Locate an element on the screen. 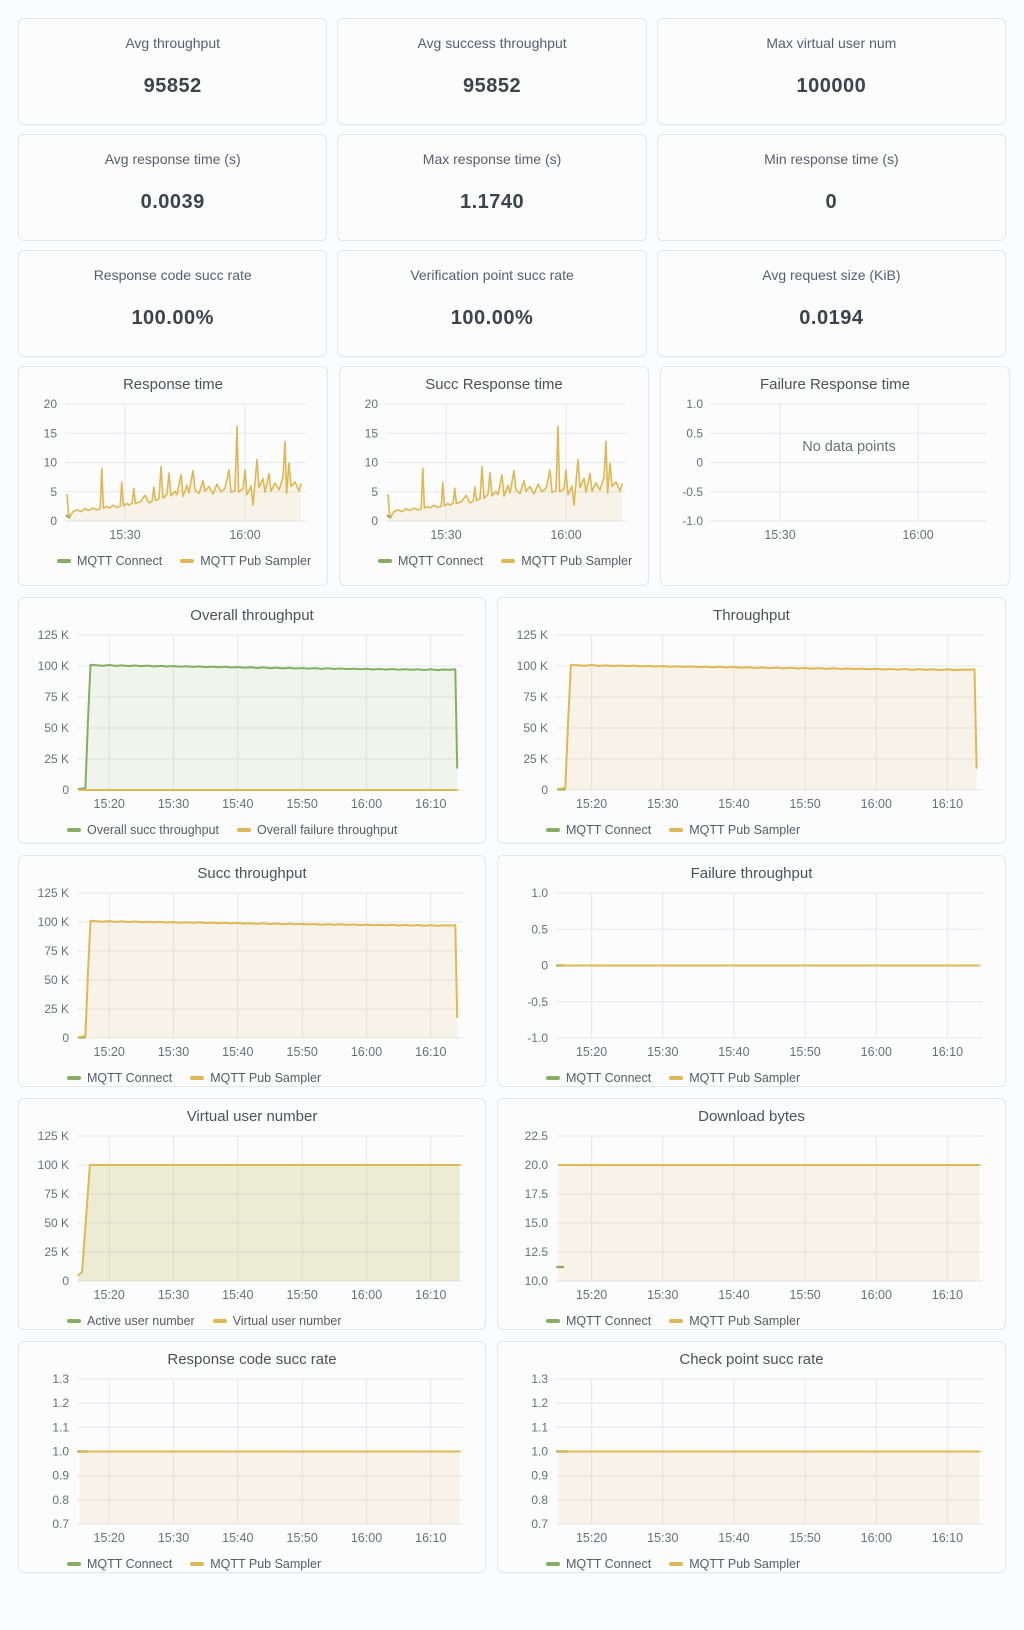 Image resolution: width=1024 pixels, height=1630 pixels. stat-card-verification-point-succ-rate: Verification point succ rate 100.00% is located at coordinates (492, 303).